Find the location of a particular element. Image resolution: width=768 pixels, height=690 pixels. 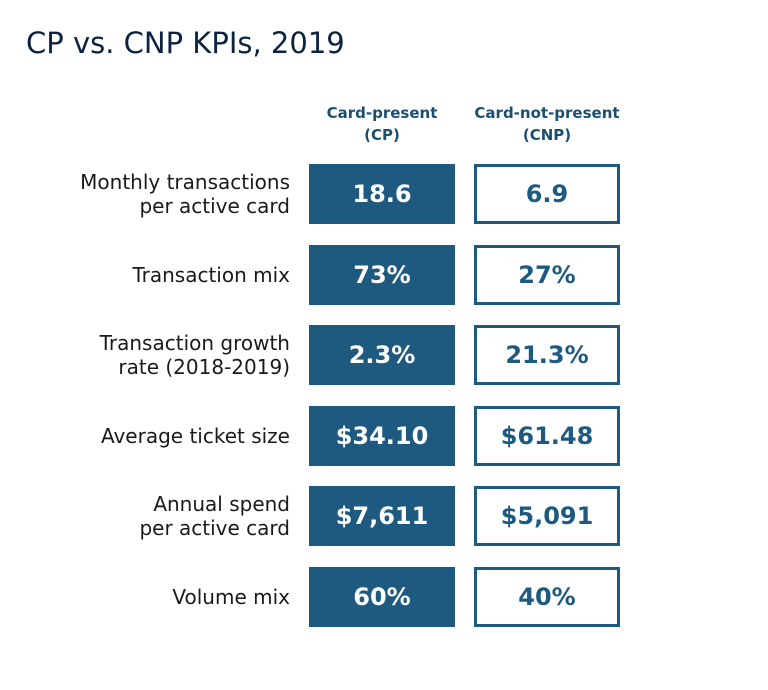

row-label-monthly-transactions-per-active-card: Monthly transactions per active card is located at coordinates (165, 194).